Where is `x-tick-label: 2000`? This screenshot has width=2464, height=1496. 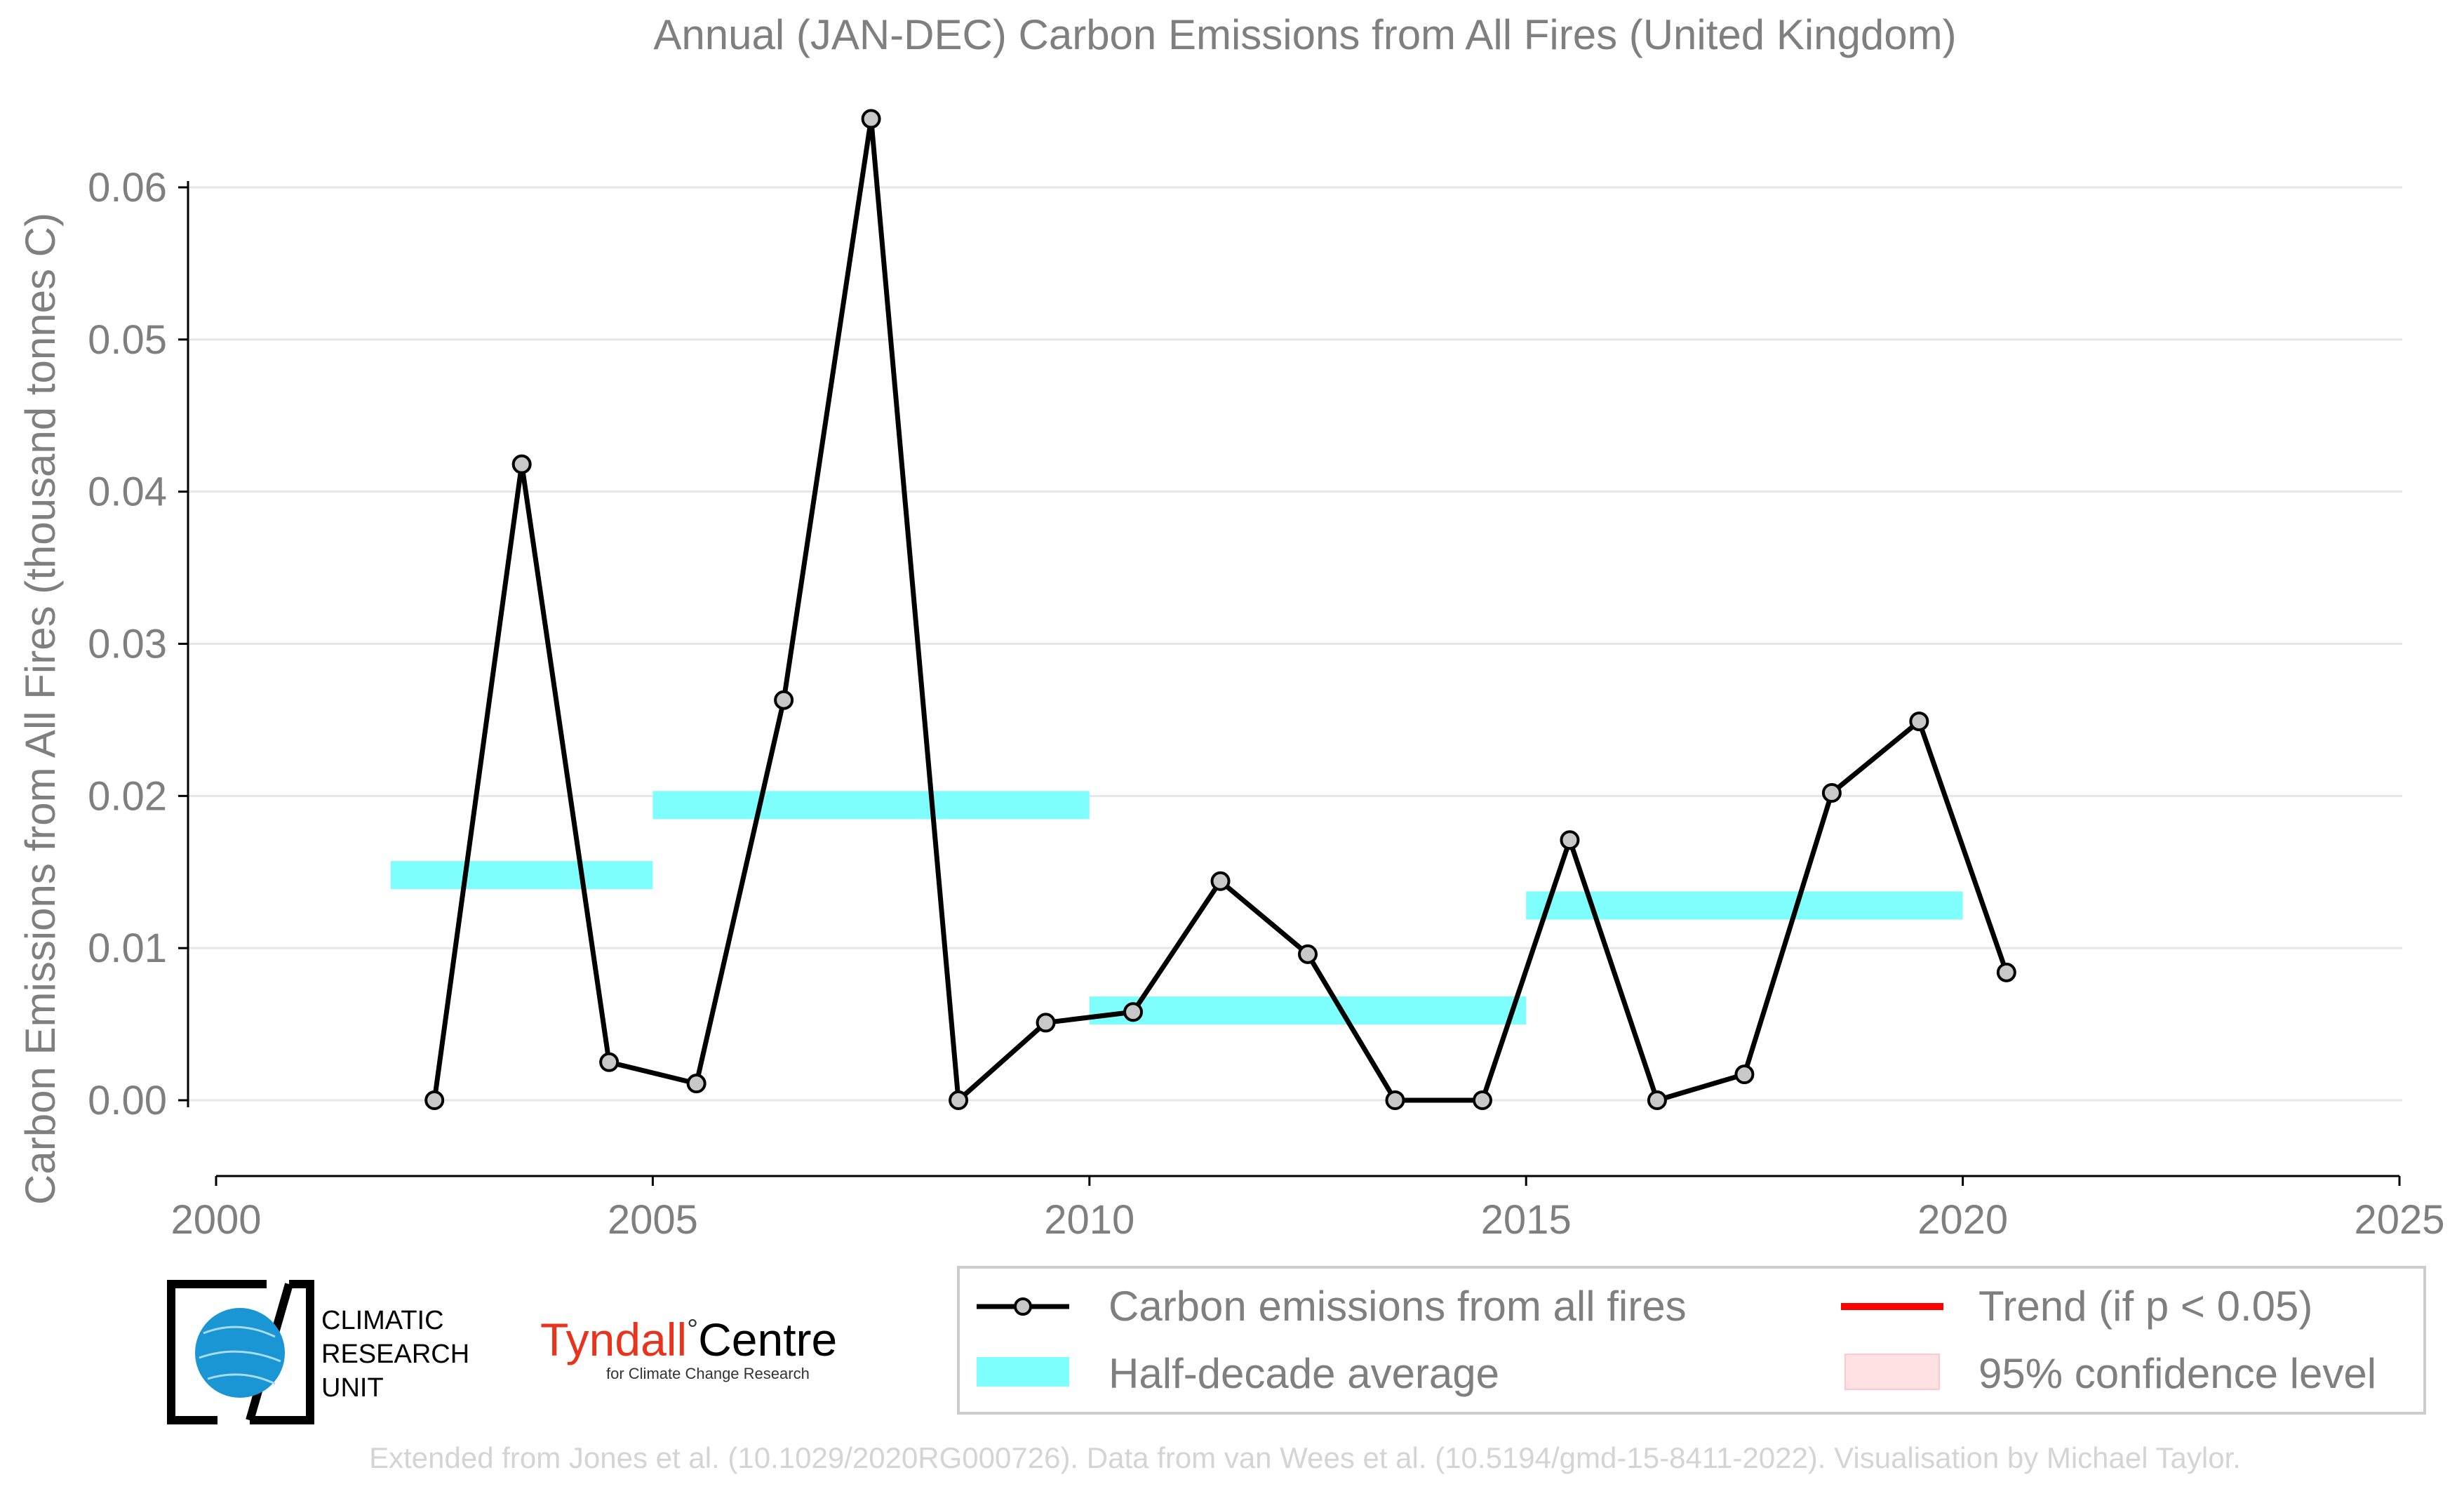
x-tick-label: 2000 is located at coordinates (215, 1220).